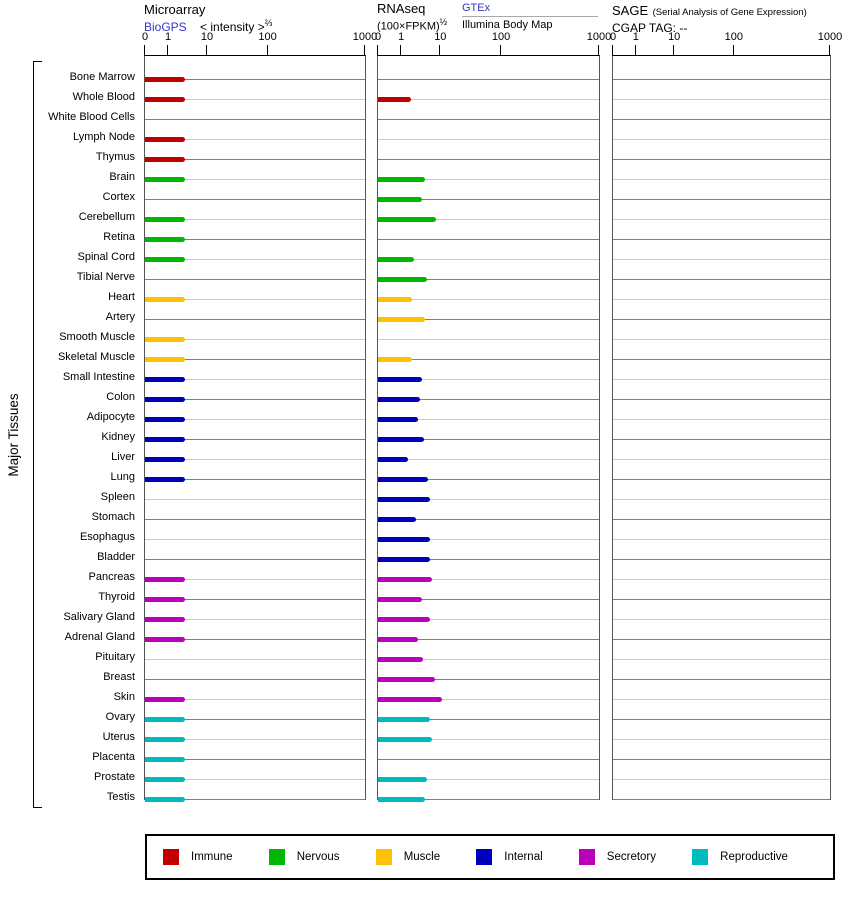 The width and height of the screenshot is (842, 900). I want to click on rnaseq-bar-uterus, so click(405, 739).